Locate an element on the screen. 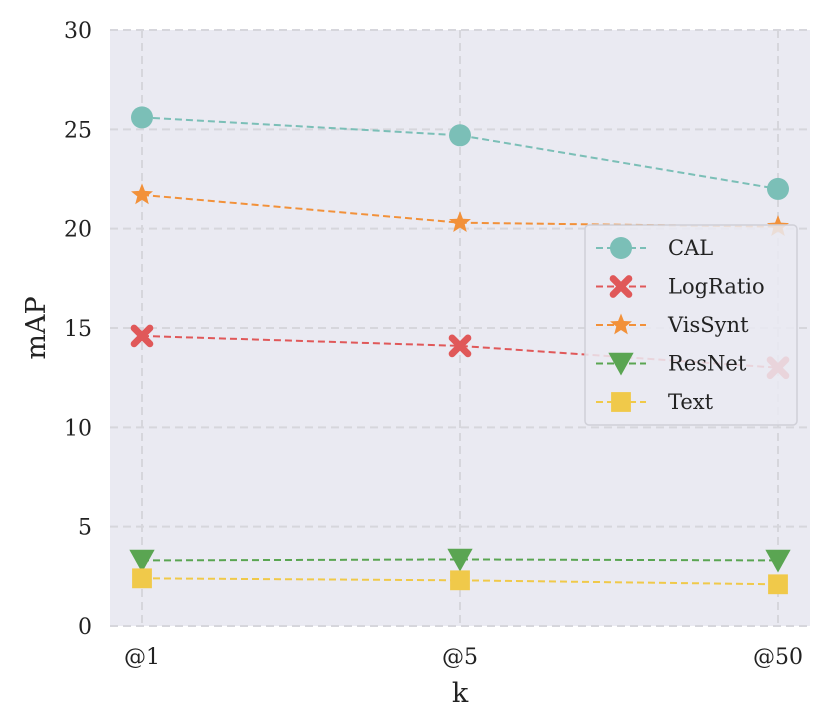  legend-label: CAL is located at coordinates (690, 248).